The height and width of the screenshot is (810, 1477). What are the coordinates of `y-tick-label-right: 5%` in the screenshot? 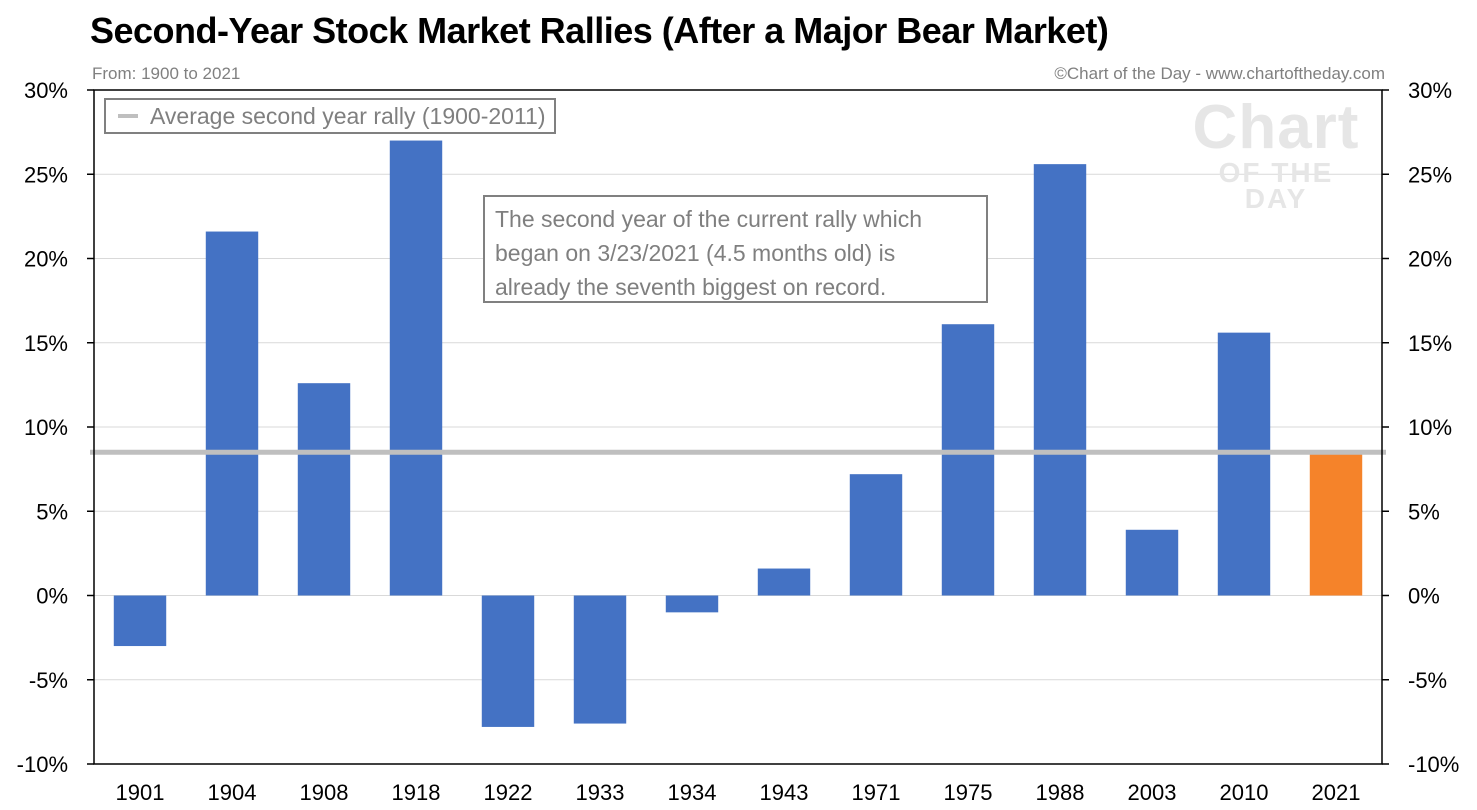 It's located at (1424, 511).